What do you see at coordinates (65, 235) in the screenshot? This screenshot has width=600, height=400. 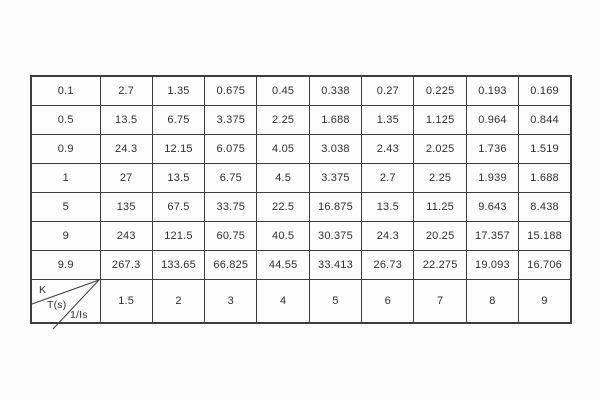 I see `k-value-cell: 9` at bounding box center [65, 235].